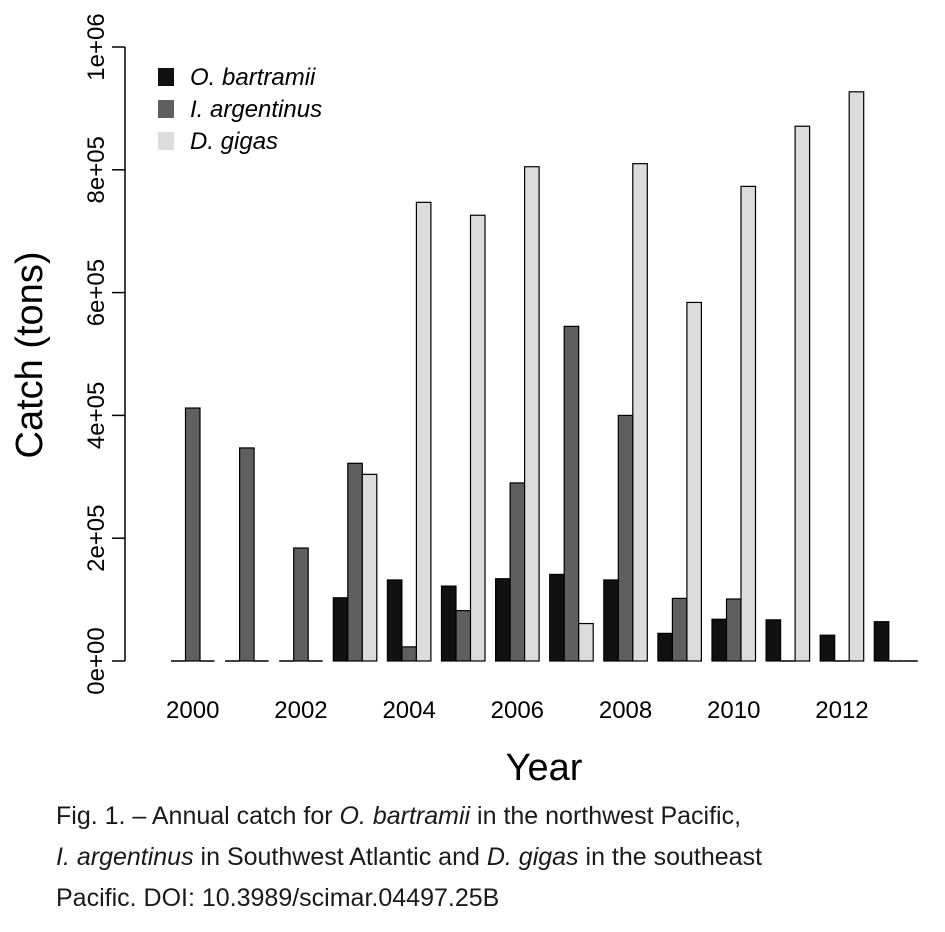  I want to click on x-axis: 2000 2002 2004 2006 2008 2010 2012, so click(517, 710).